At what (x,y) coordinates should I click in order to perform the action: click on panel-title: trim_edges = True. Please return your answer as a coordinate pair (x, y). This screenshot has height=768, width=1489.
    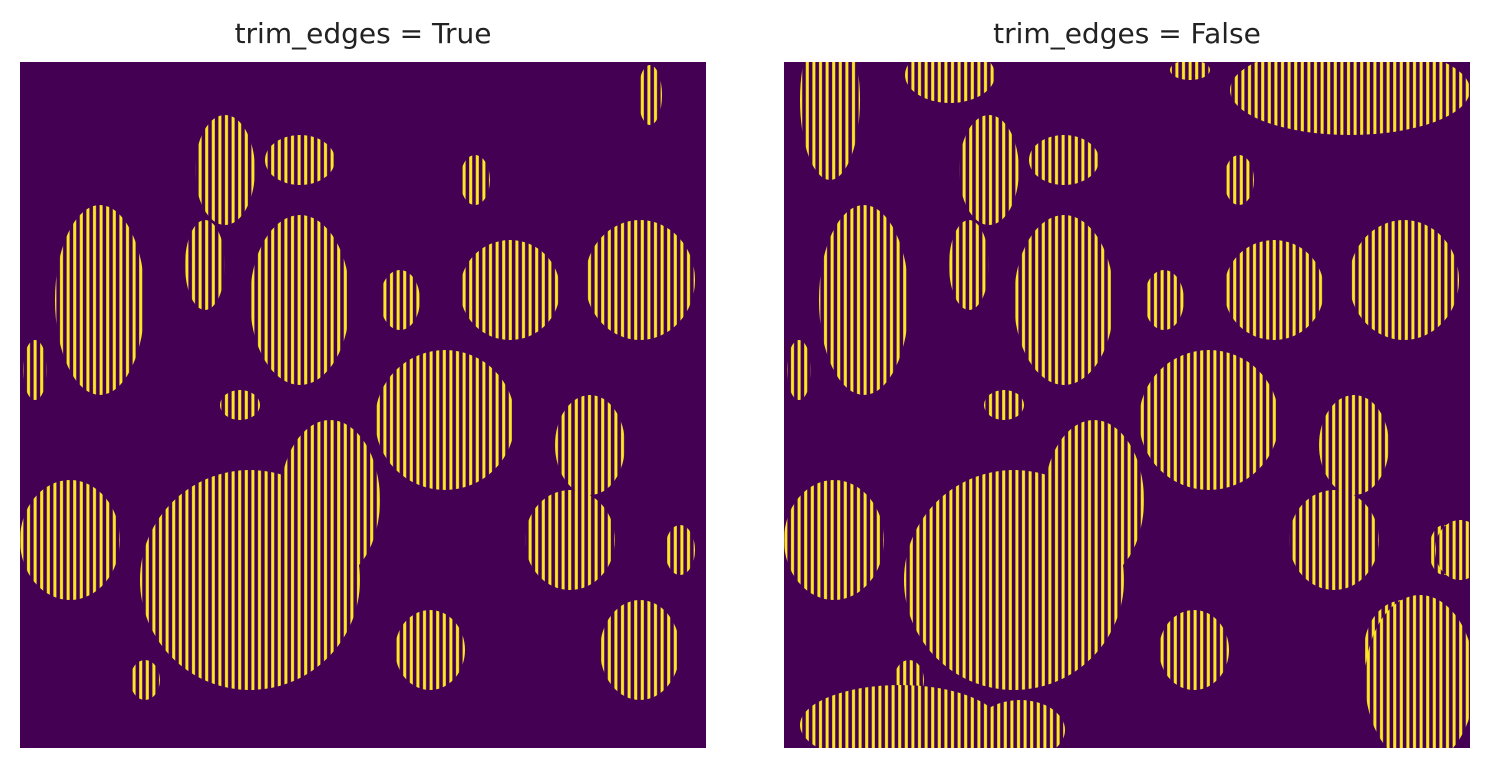
    Looking at the image, I should click on (363, 33).